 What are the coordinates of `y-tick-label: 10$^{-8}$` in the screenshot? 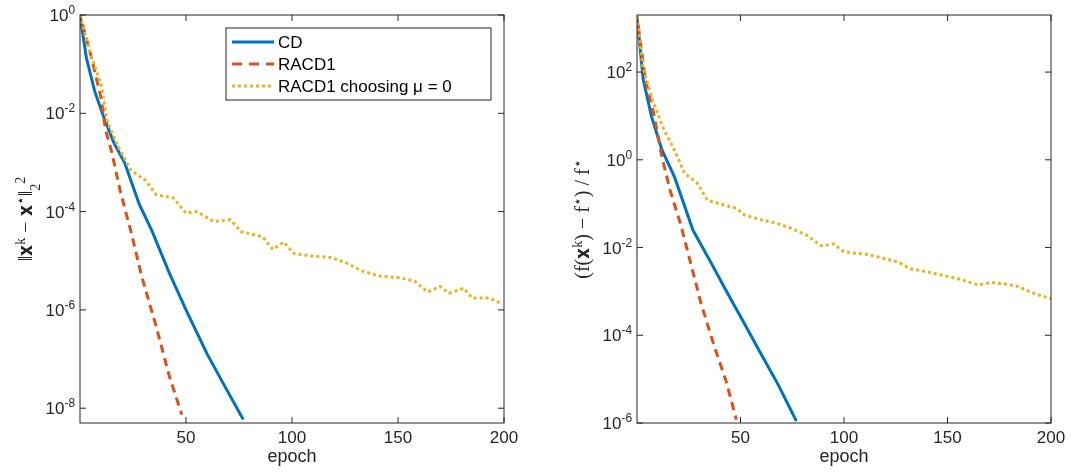 It's located at (60, 407).